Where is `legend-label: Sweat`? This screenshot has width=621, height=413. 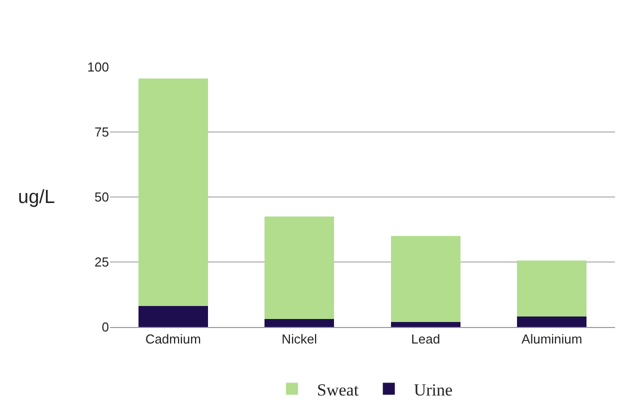
legend-label: Sweat is located at coordinates (338, 390).